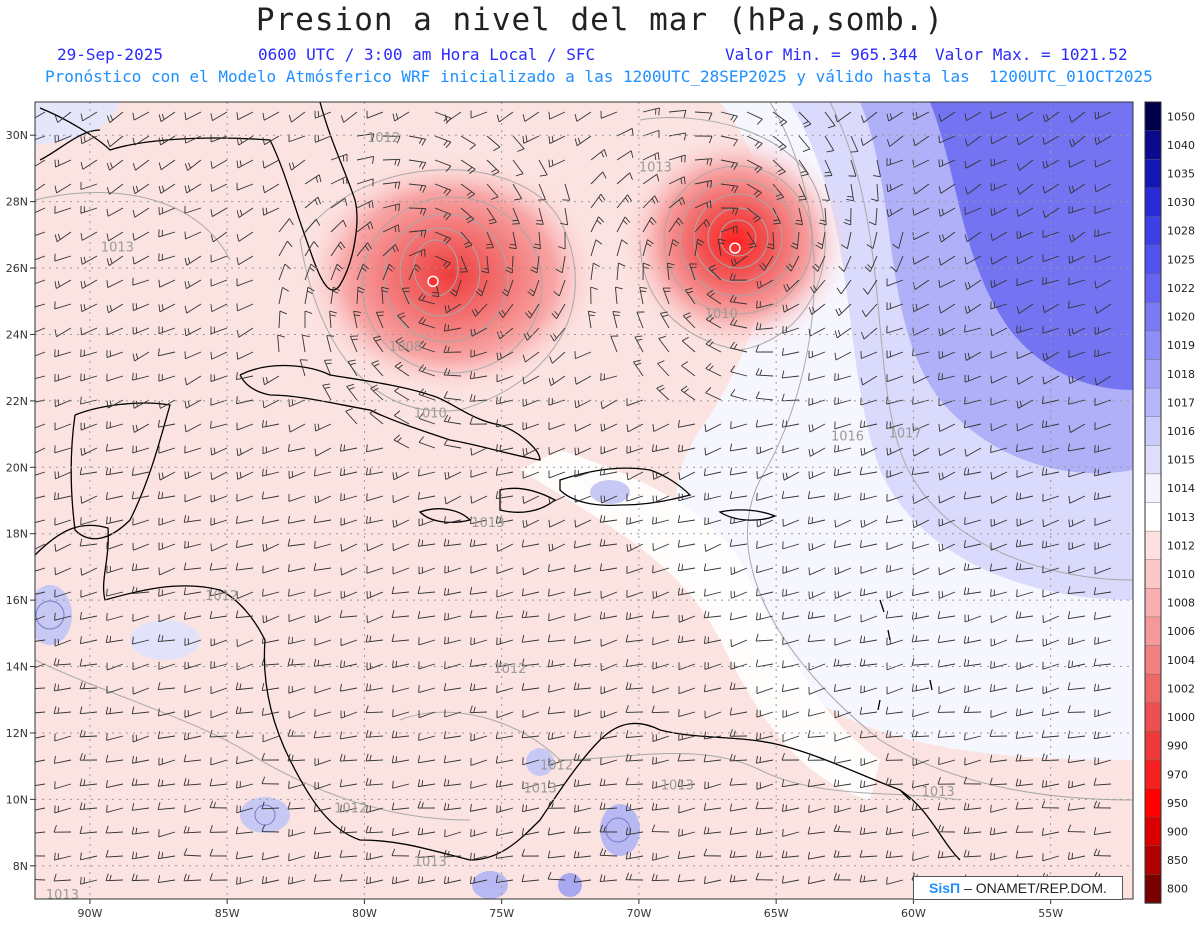 The height and width of the screenshot is (927, 1200). What do you see at coordinates (17, 268) in the screenshot?
I see `lat-label: 26N` at bounding box center [17, 268].